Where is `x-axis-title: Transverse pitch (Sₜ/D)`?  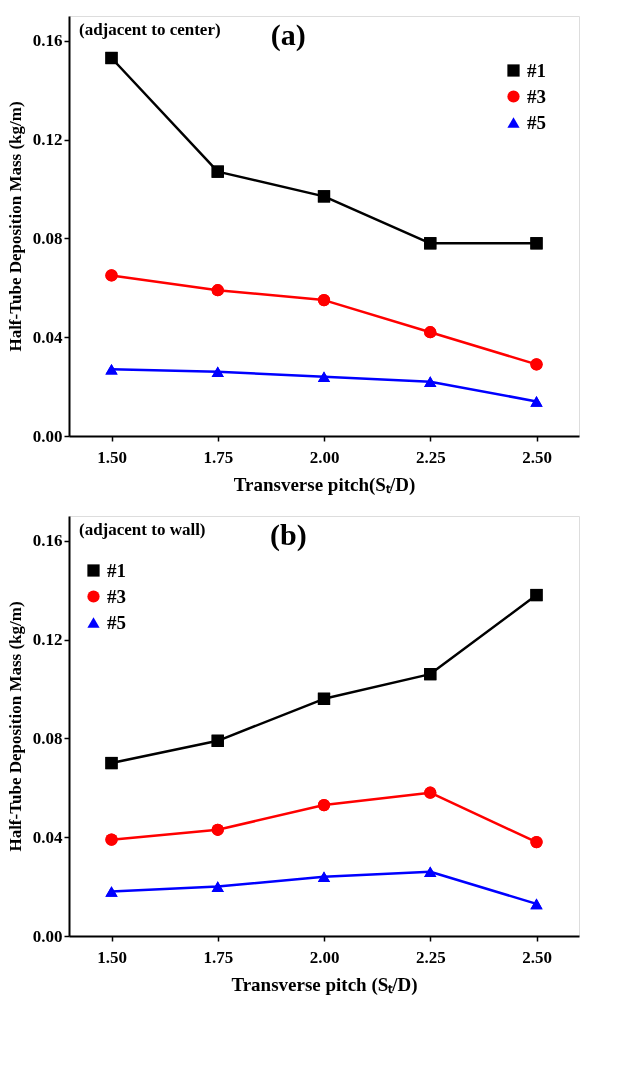
x-axis-title: Transverse pitch (Sₜ/D) is located at coordinates (324, 984).